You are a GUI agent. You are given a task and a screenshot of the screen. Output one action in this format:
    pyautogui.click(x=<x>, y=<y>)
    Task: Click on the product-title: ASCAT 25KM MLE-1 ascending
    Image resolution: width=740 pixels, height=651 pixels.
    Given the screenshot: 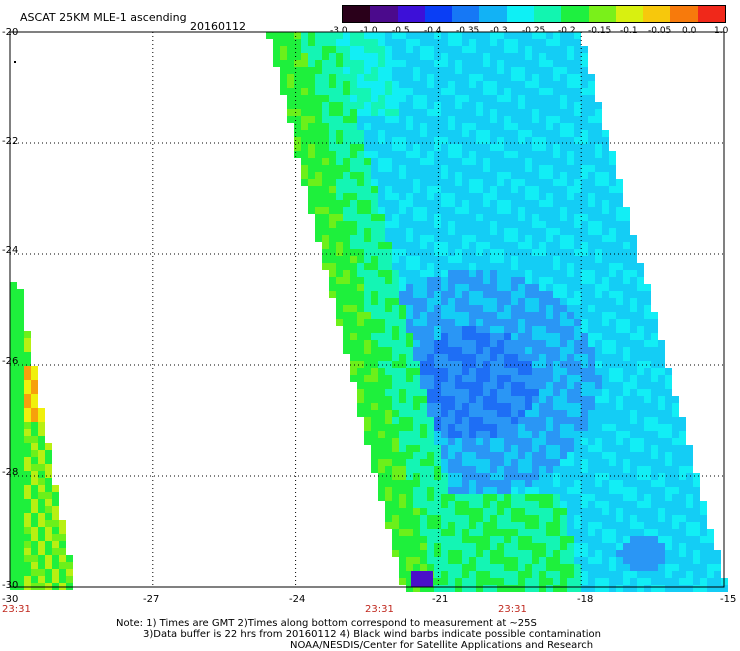 What is the action you would take?
    pyautogui.click(x=103, y=17)
    